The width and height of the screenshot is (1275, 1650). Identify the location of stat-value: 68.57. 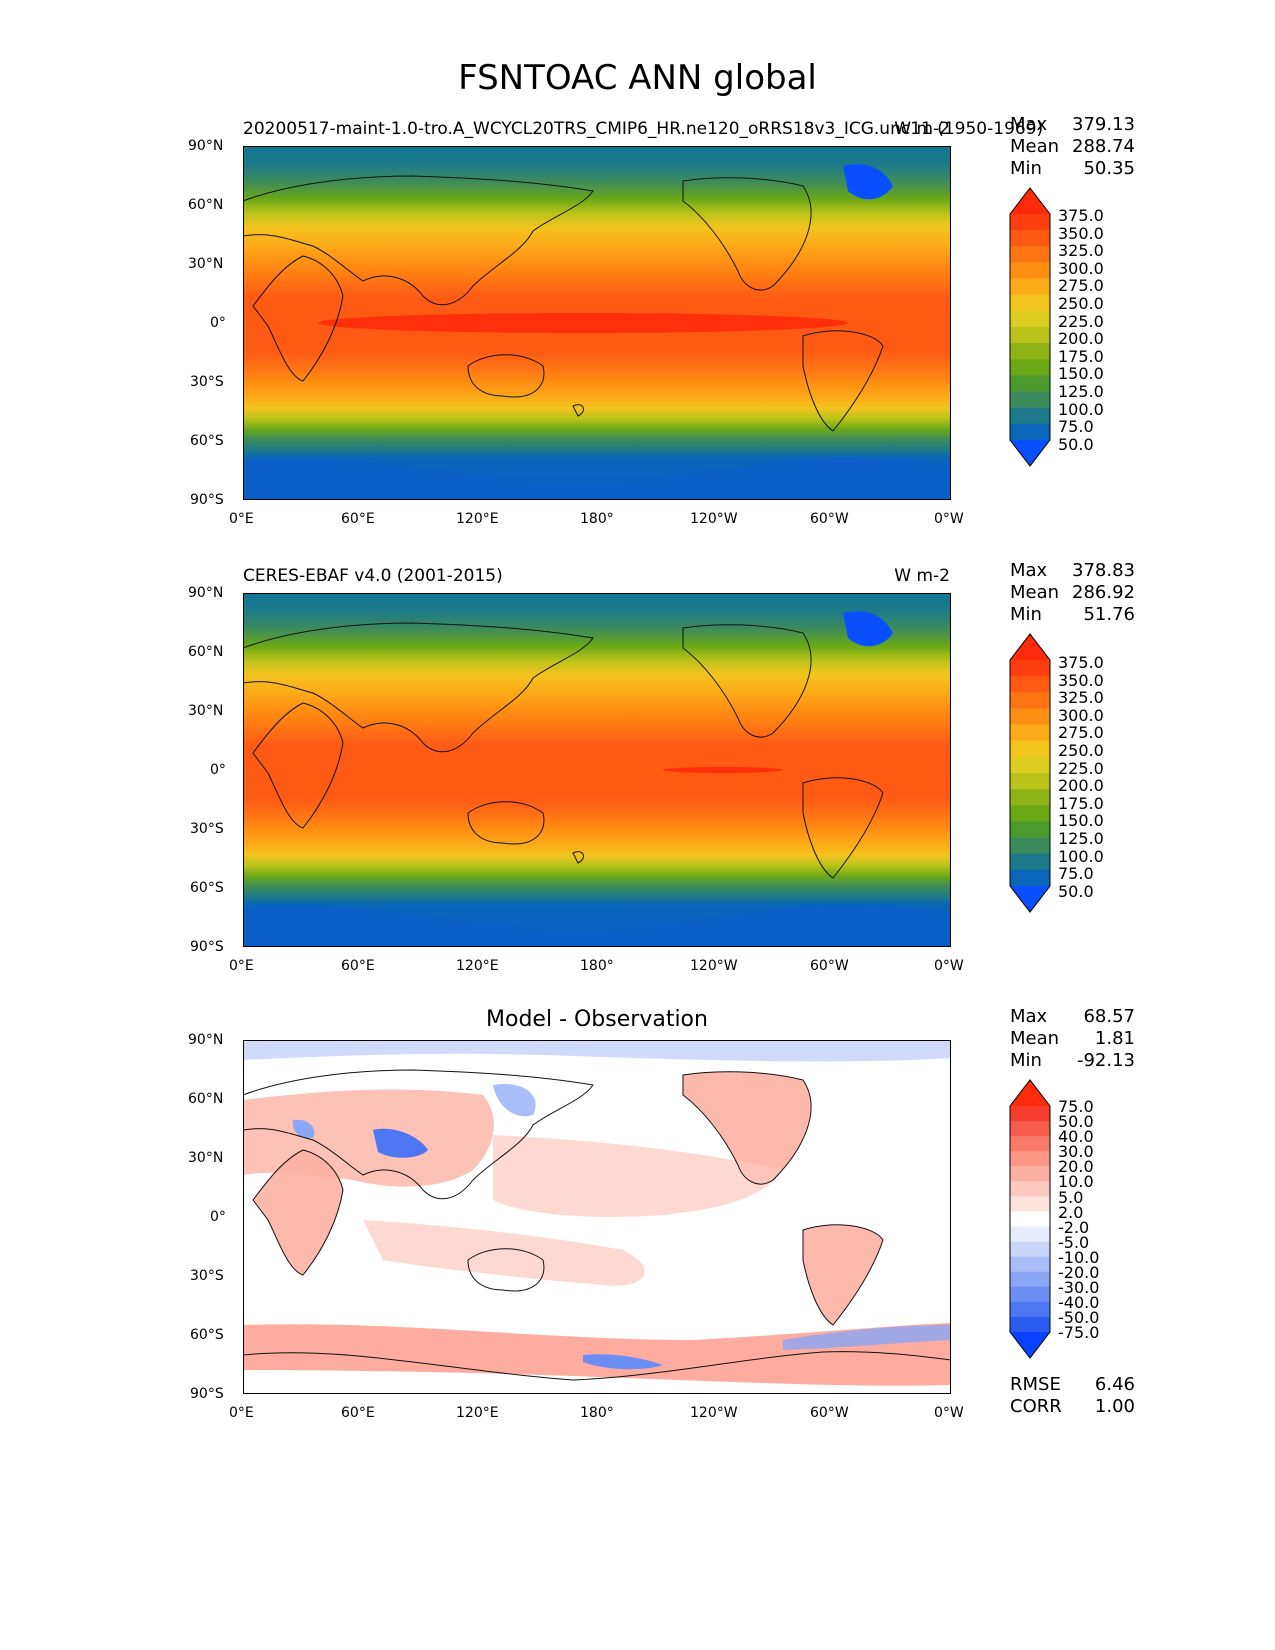
(1109, 1016).